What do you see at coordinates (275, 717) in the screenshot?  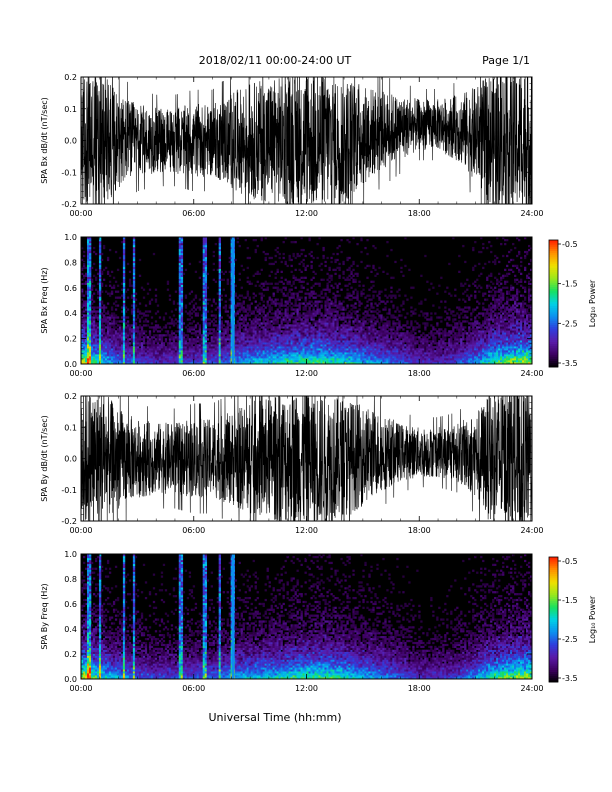 I see `x-axis-label: Universal Time (hh:mm)` at bounding box center [275, 717].